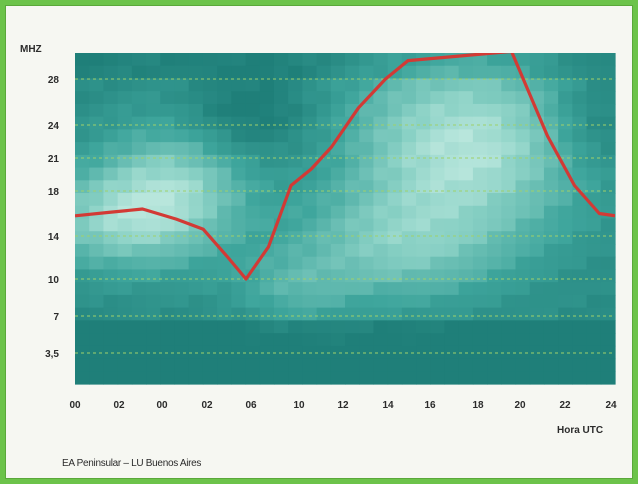  I want to click on y-tick-label: 24, so click(54, 126).